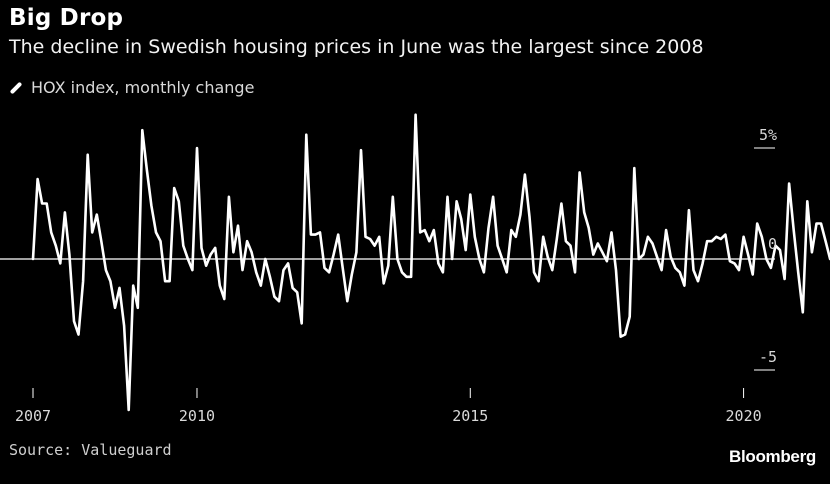 This screenshot has width=830, height=484. Describe the element at coordinates (33, 416) in the screenshot. I see `x-tick-label: 2007` at that location.